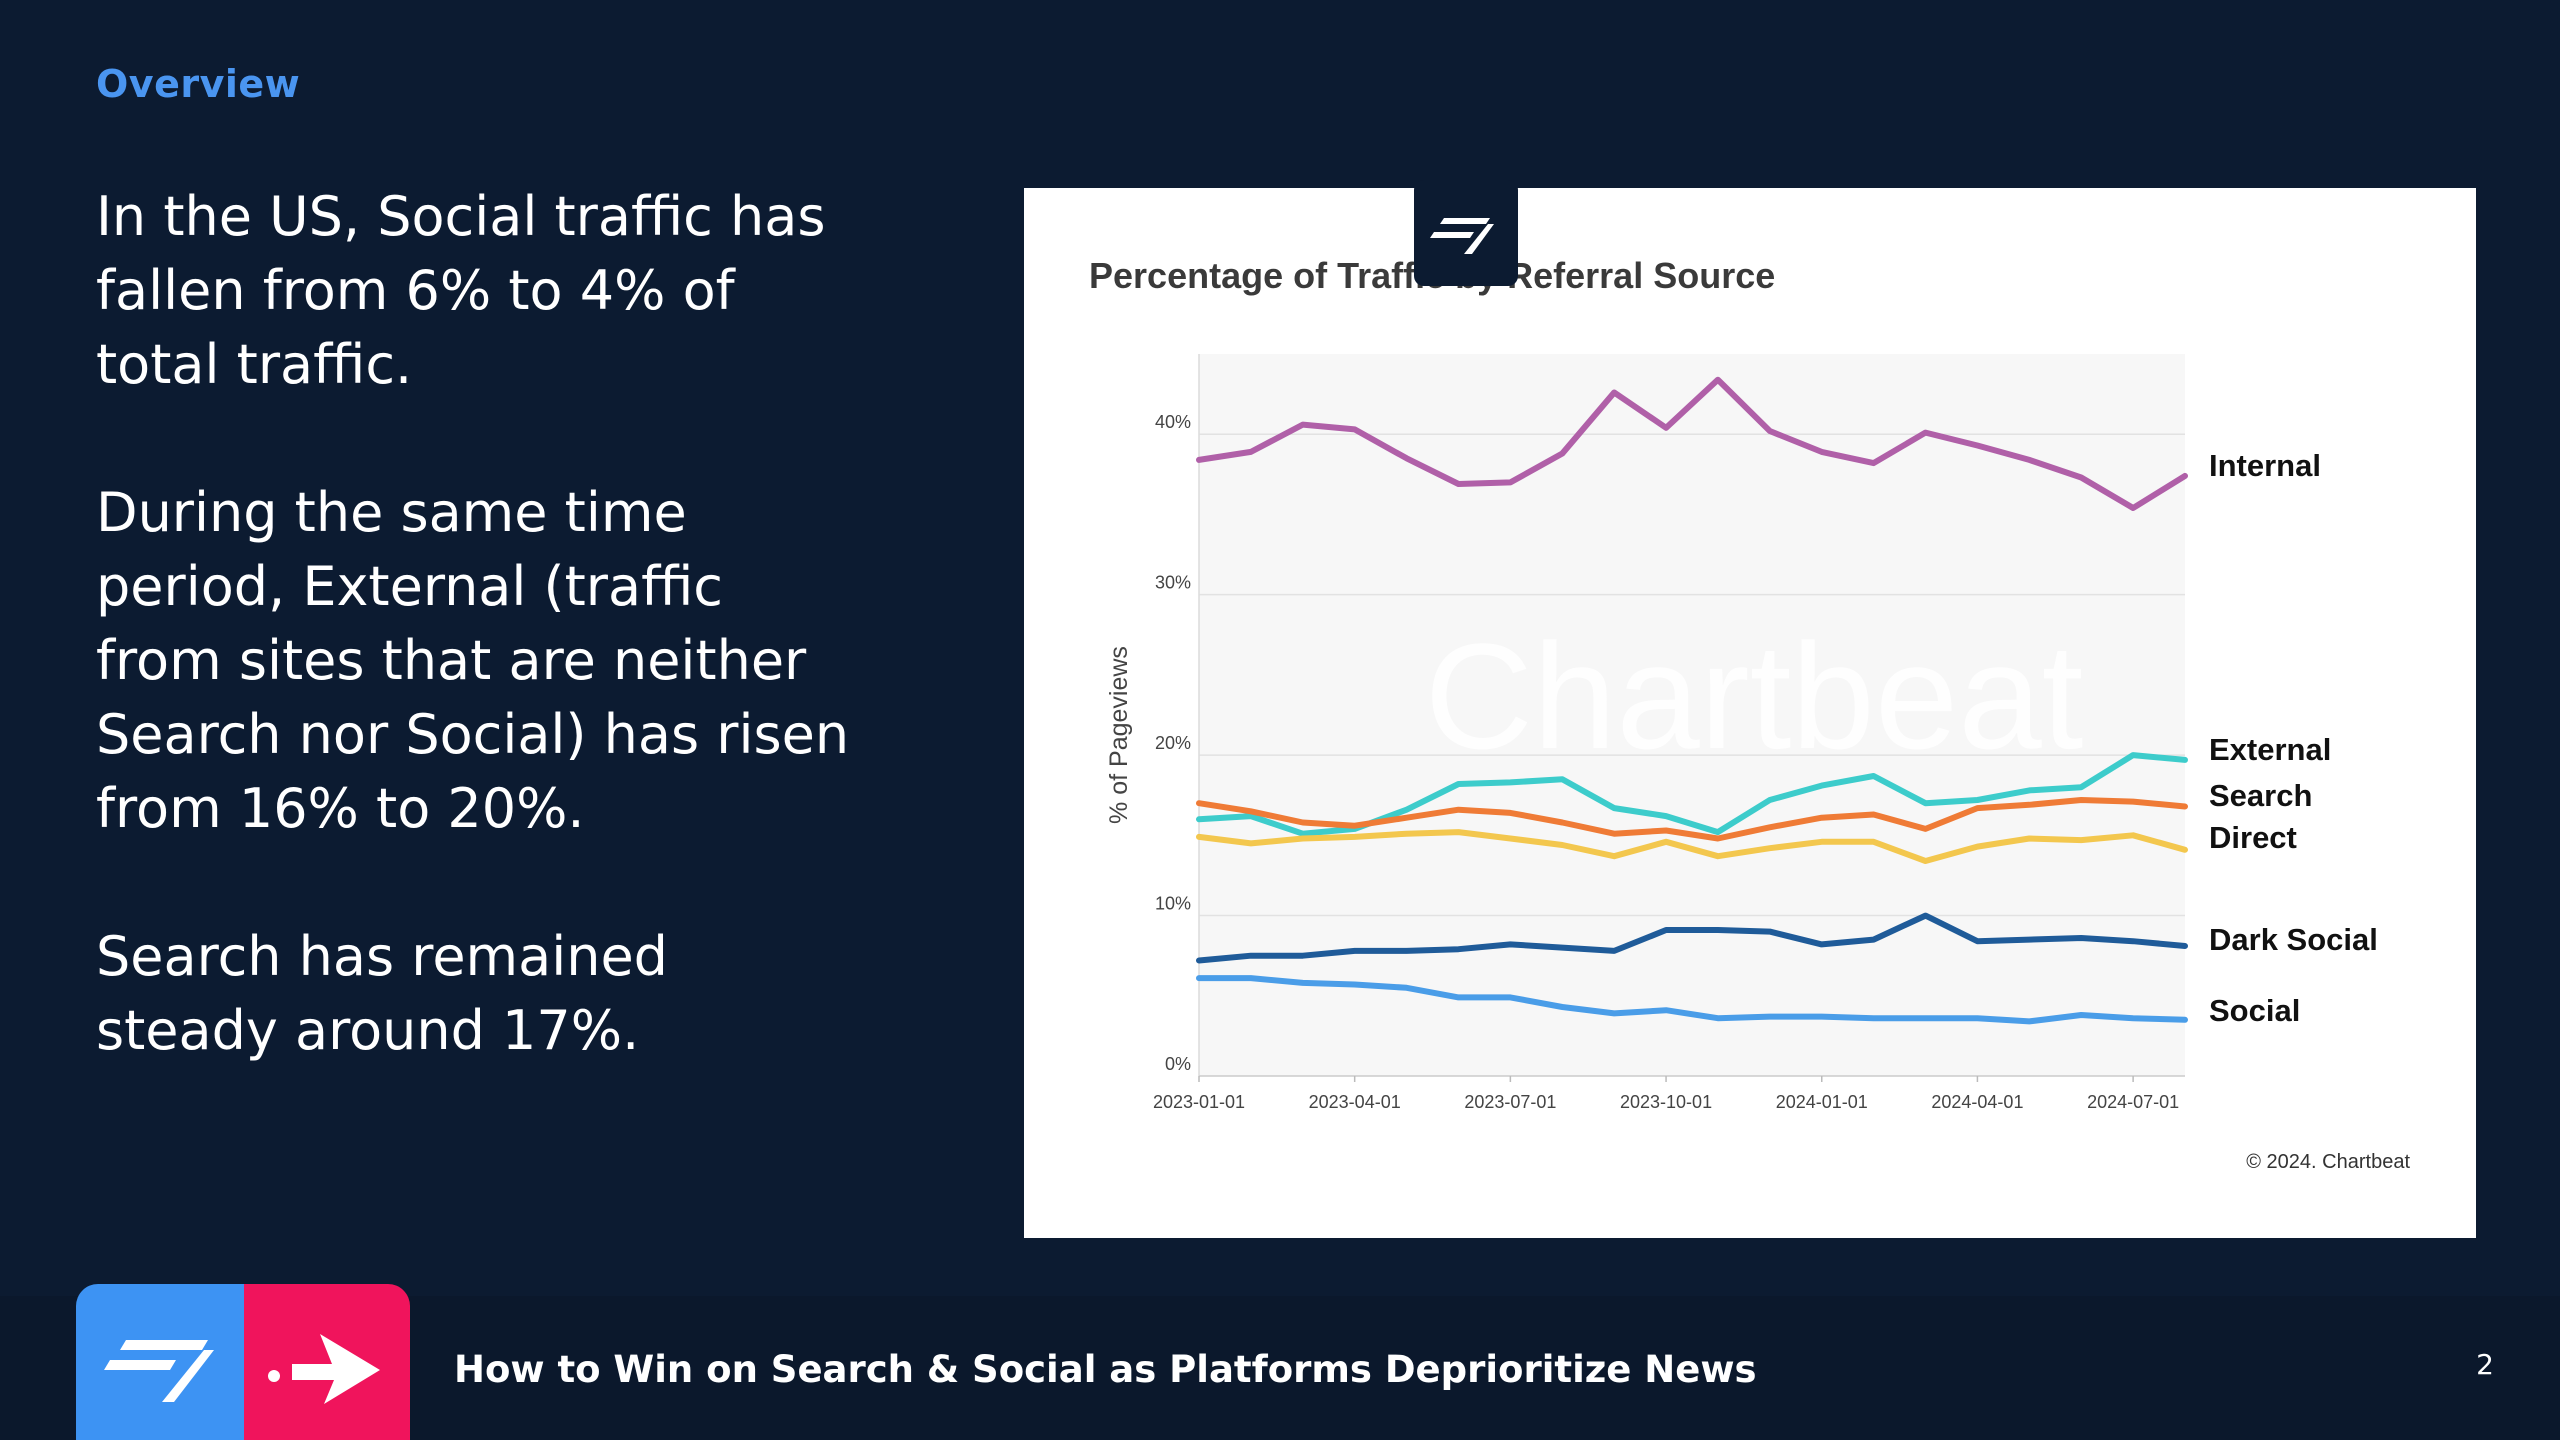 The image size is (2560, 1440). What do you see at coordinates (2254, 1010) in the screenshot?
I see `series-label: Social` at bounding box center [2254, 1010].